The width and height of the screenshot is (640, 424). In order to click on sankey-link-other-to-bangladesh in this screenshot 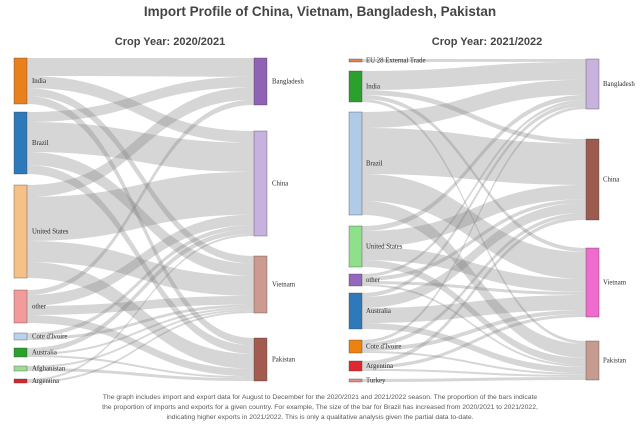, I will do `click(474, 188)`.